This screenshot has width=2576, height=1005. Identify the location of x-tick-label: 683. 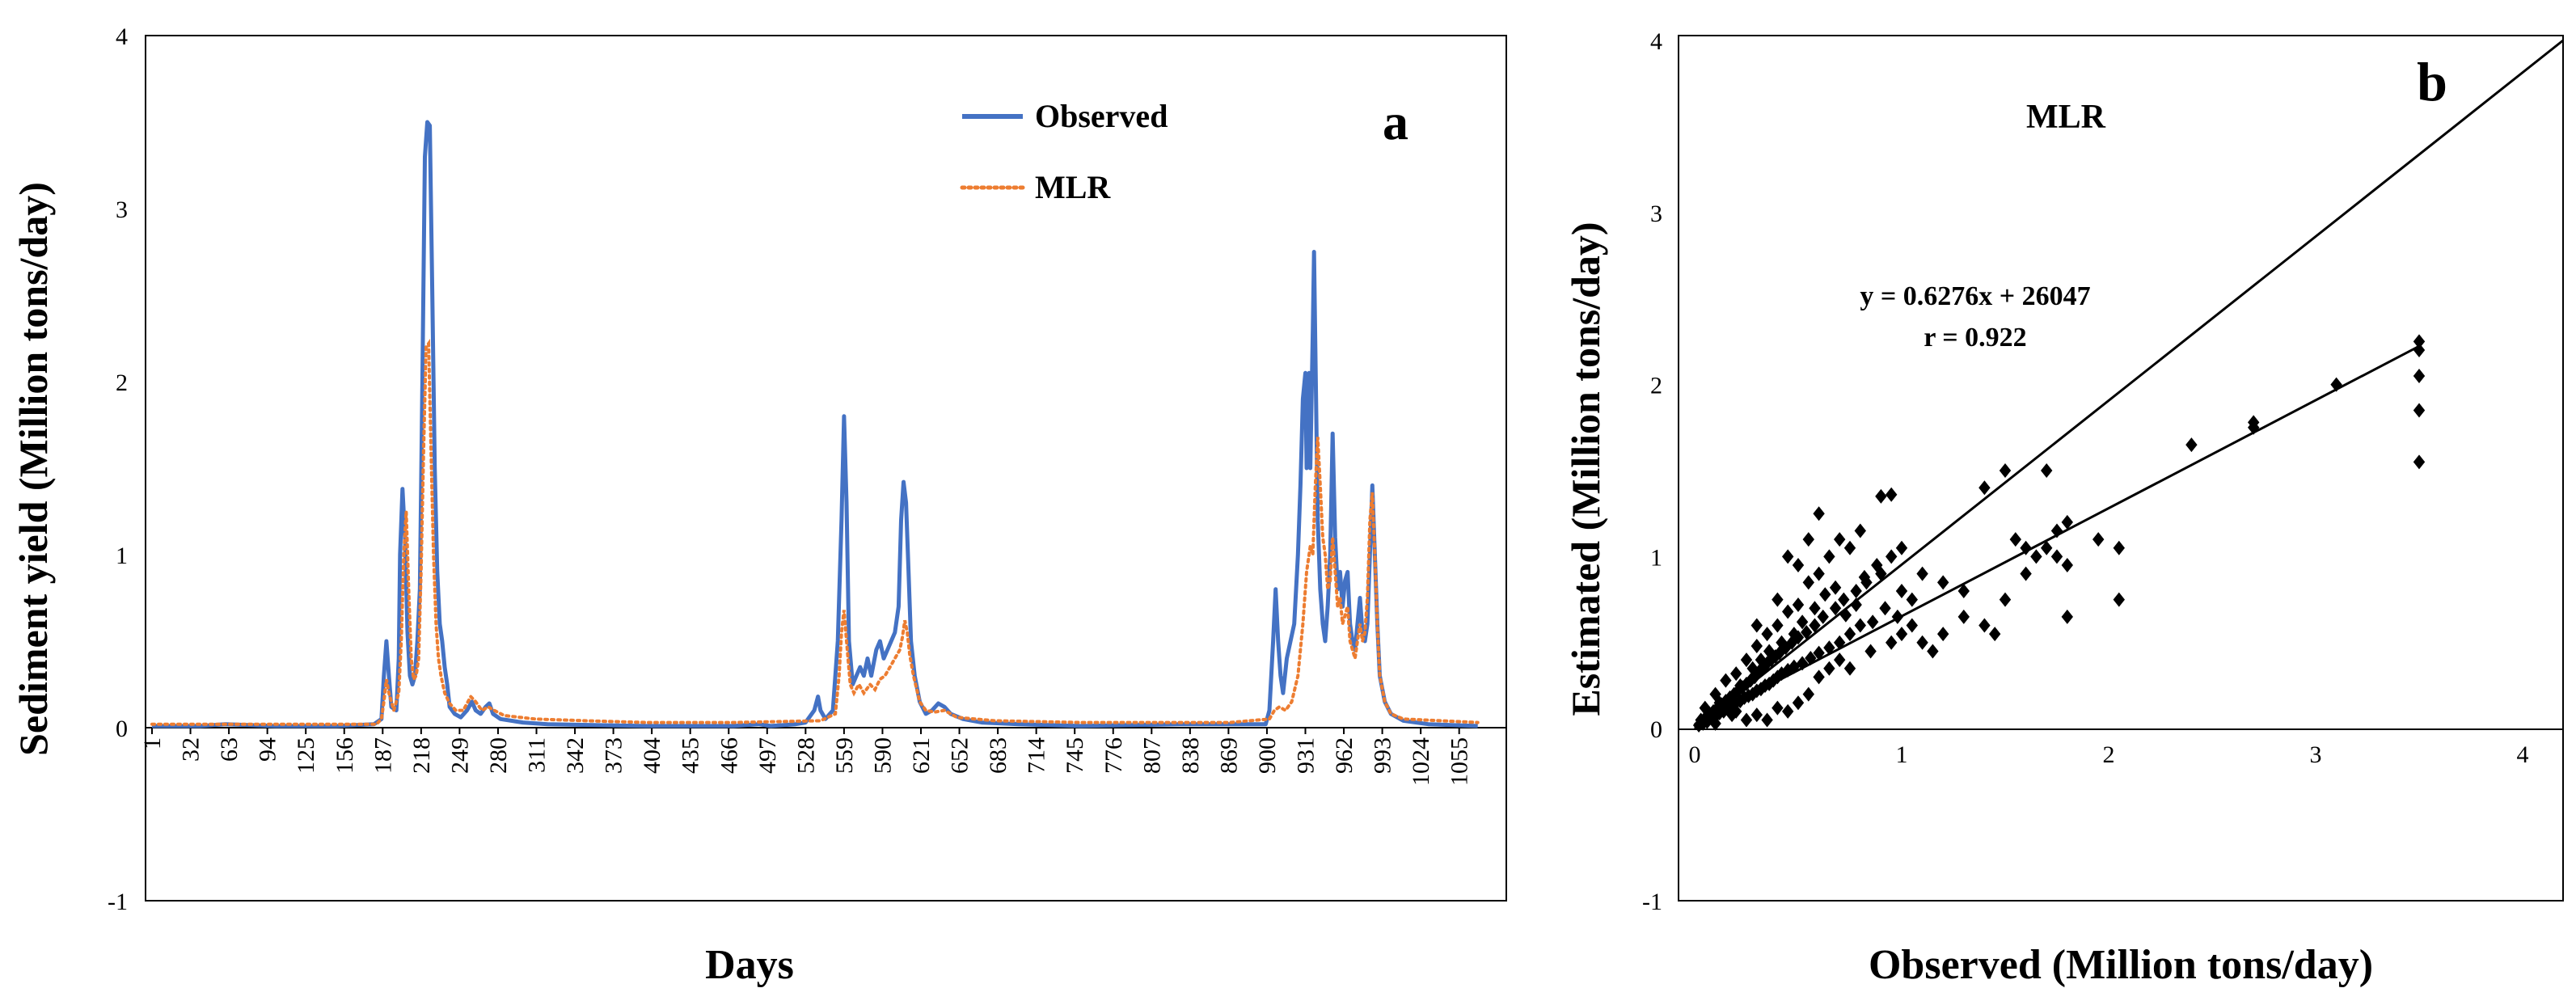
(998, 756).